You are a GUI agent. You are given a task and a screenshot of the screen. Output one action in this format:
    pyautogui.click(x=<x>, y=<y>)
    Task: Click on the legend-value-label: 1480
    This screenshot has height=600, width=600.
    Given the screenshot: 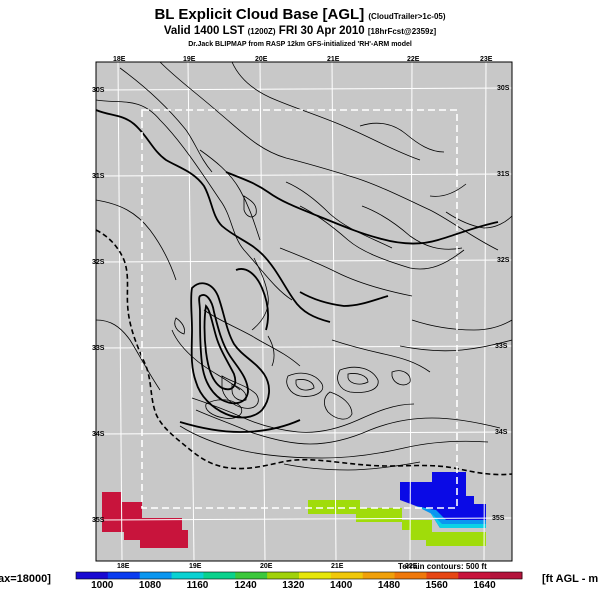 What is the action you would take?
    pyautogui.click(x=389, y=585)
    